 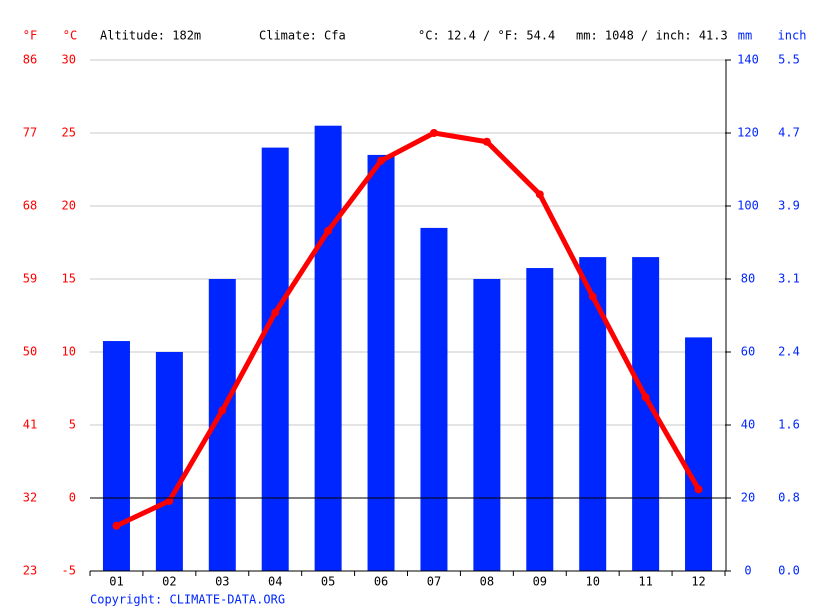 What do you see at coordinates (69, 206) in the screenshot?
I see `y-tick-label: 20` at bounding box center [69, 206].